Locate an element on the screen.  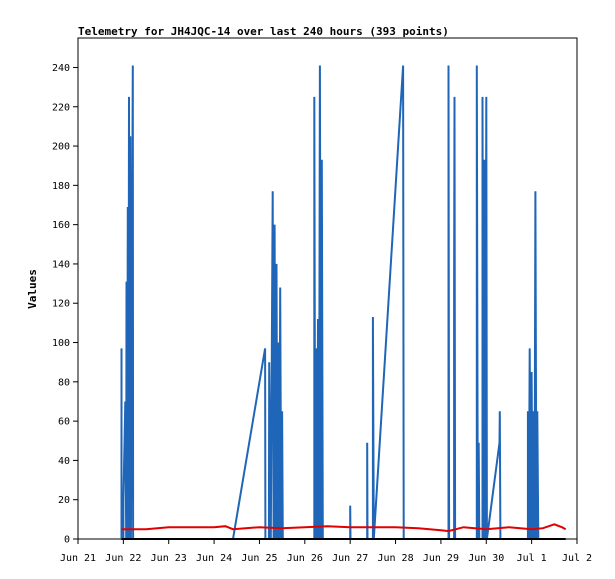
x-tick-label: Jul 1 is located at coordinates (532, 558).